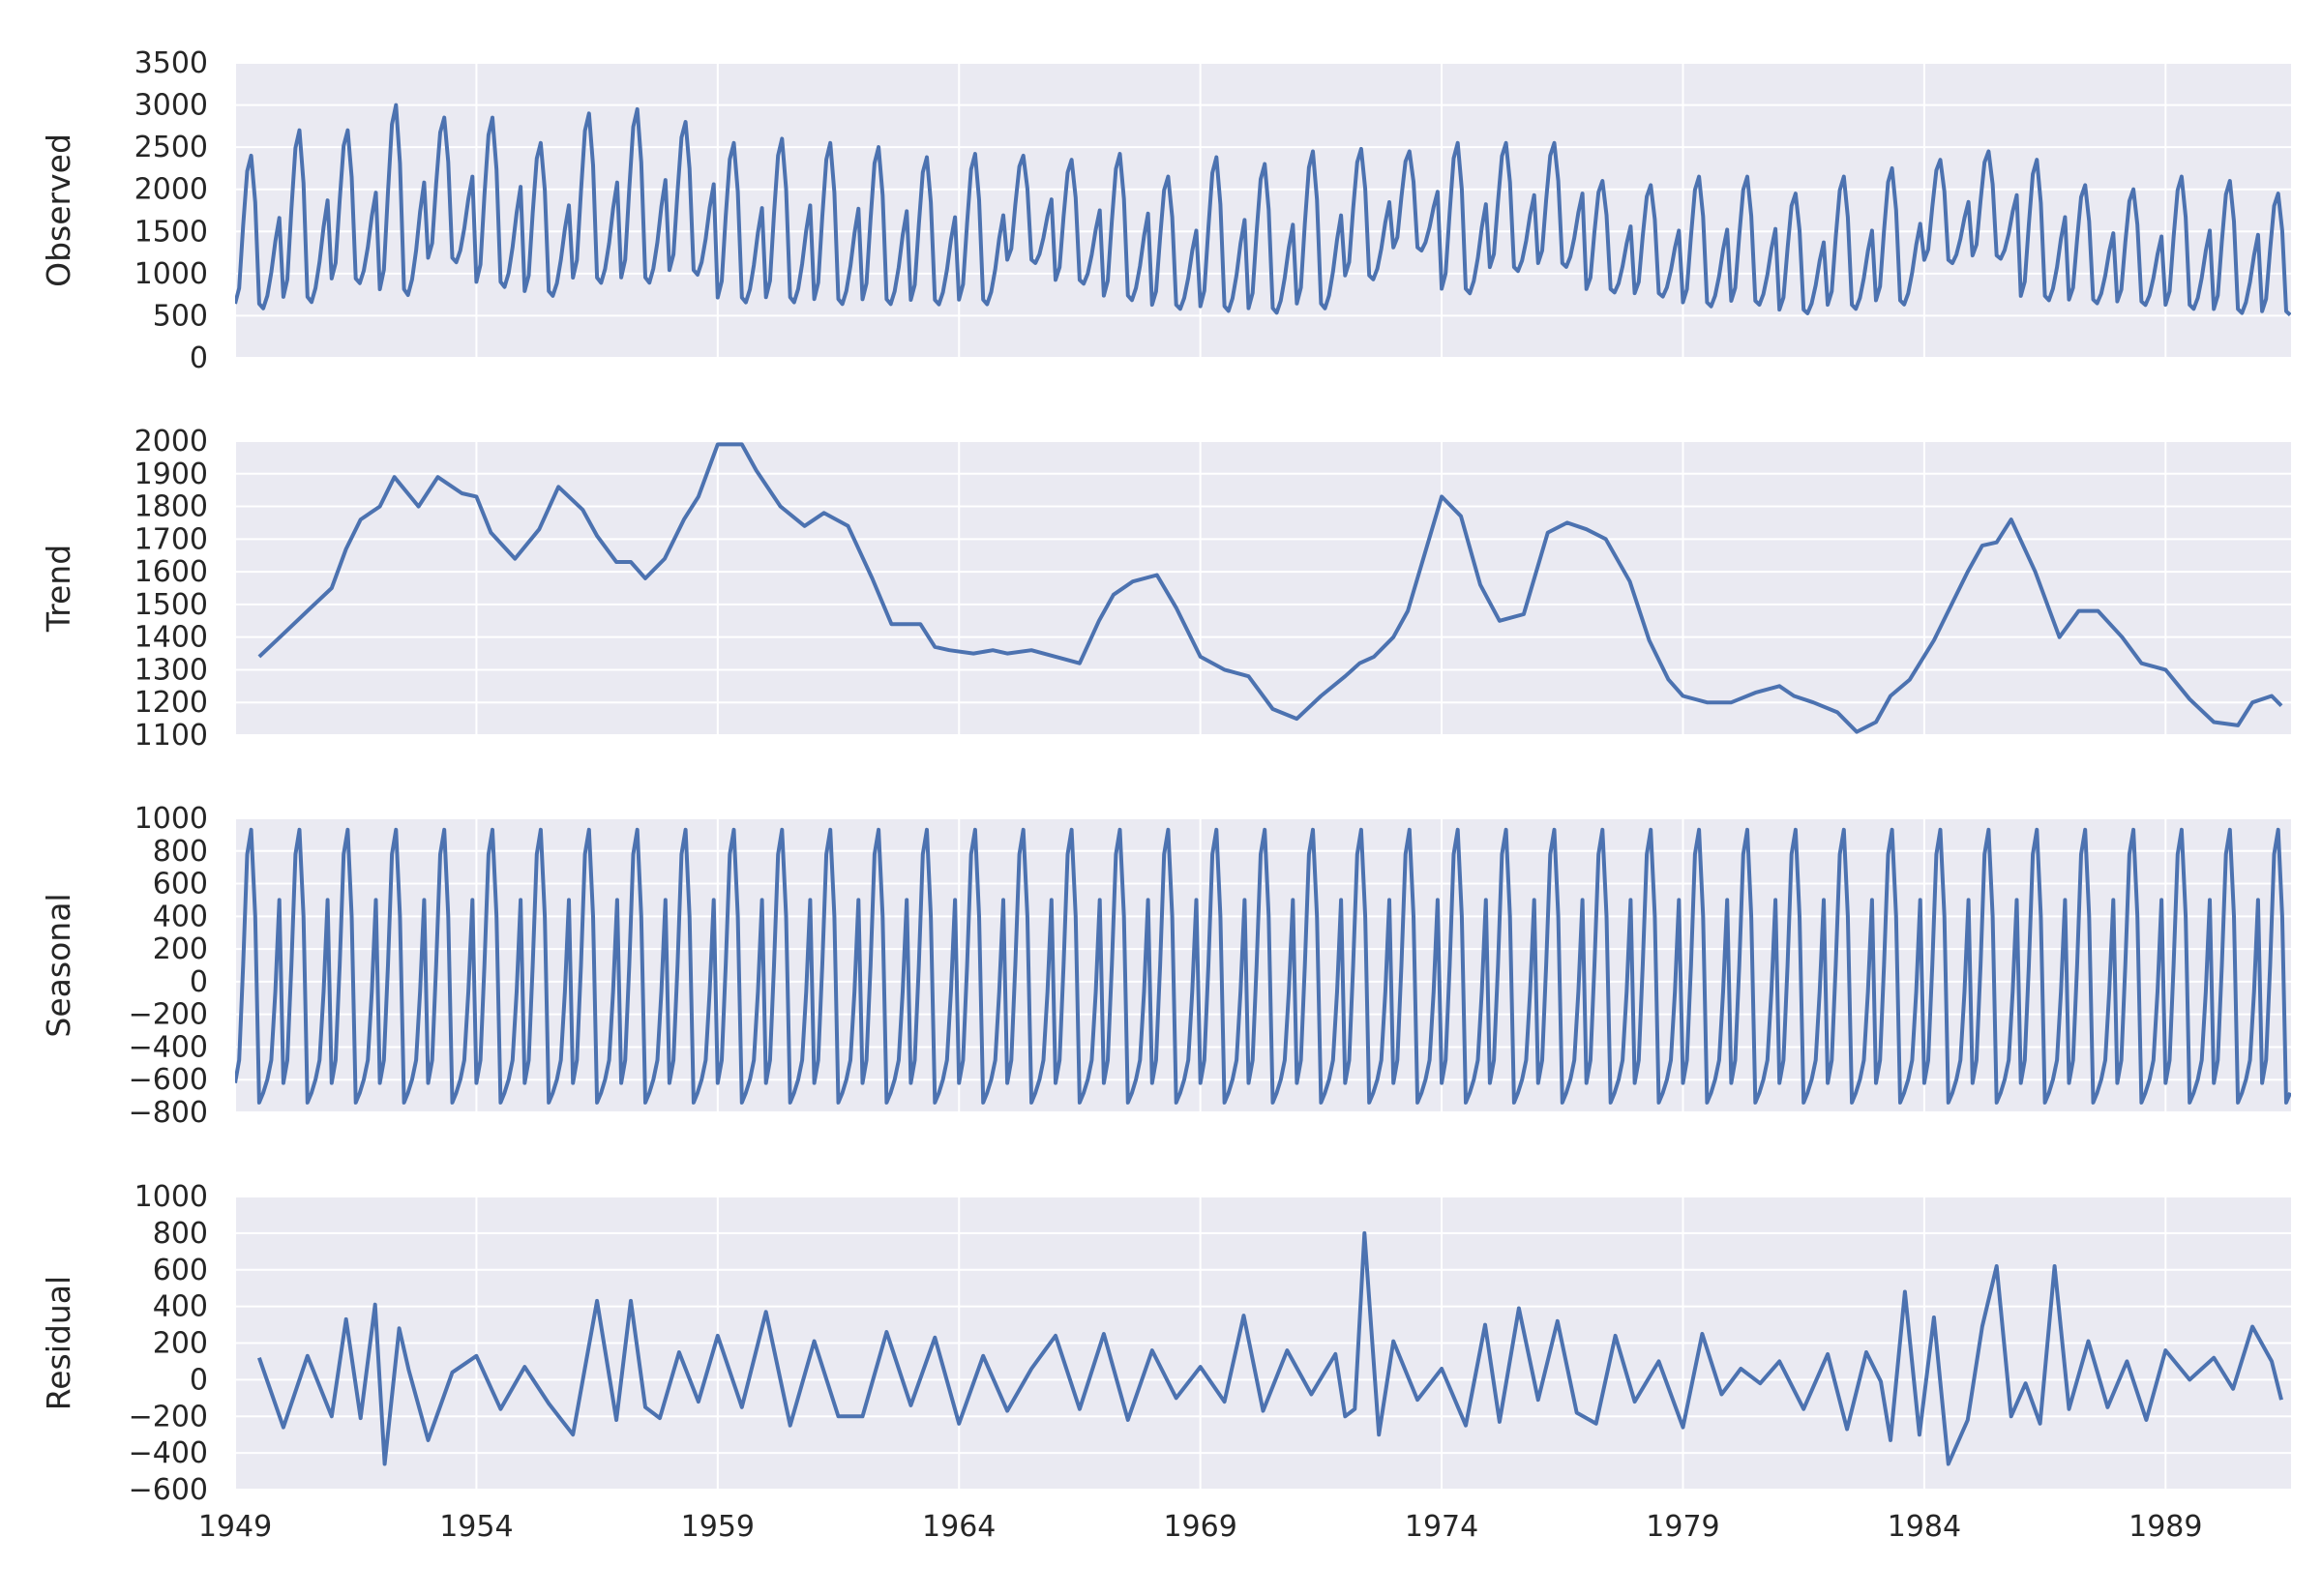 Image resolution: width=2322 pixels, height=1596 pixels. What do you see at coordinates (171, 507) in the screenshot?
I see `y-tick-label: 1800` at bounding box center [171, 507].